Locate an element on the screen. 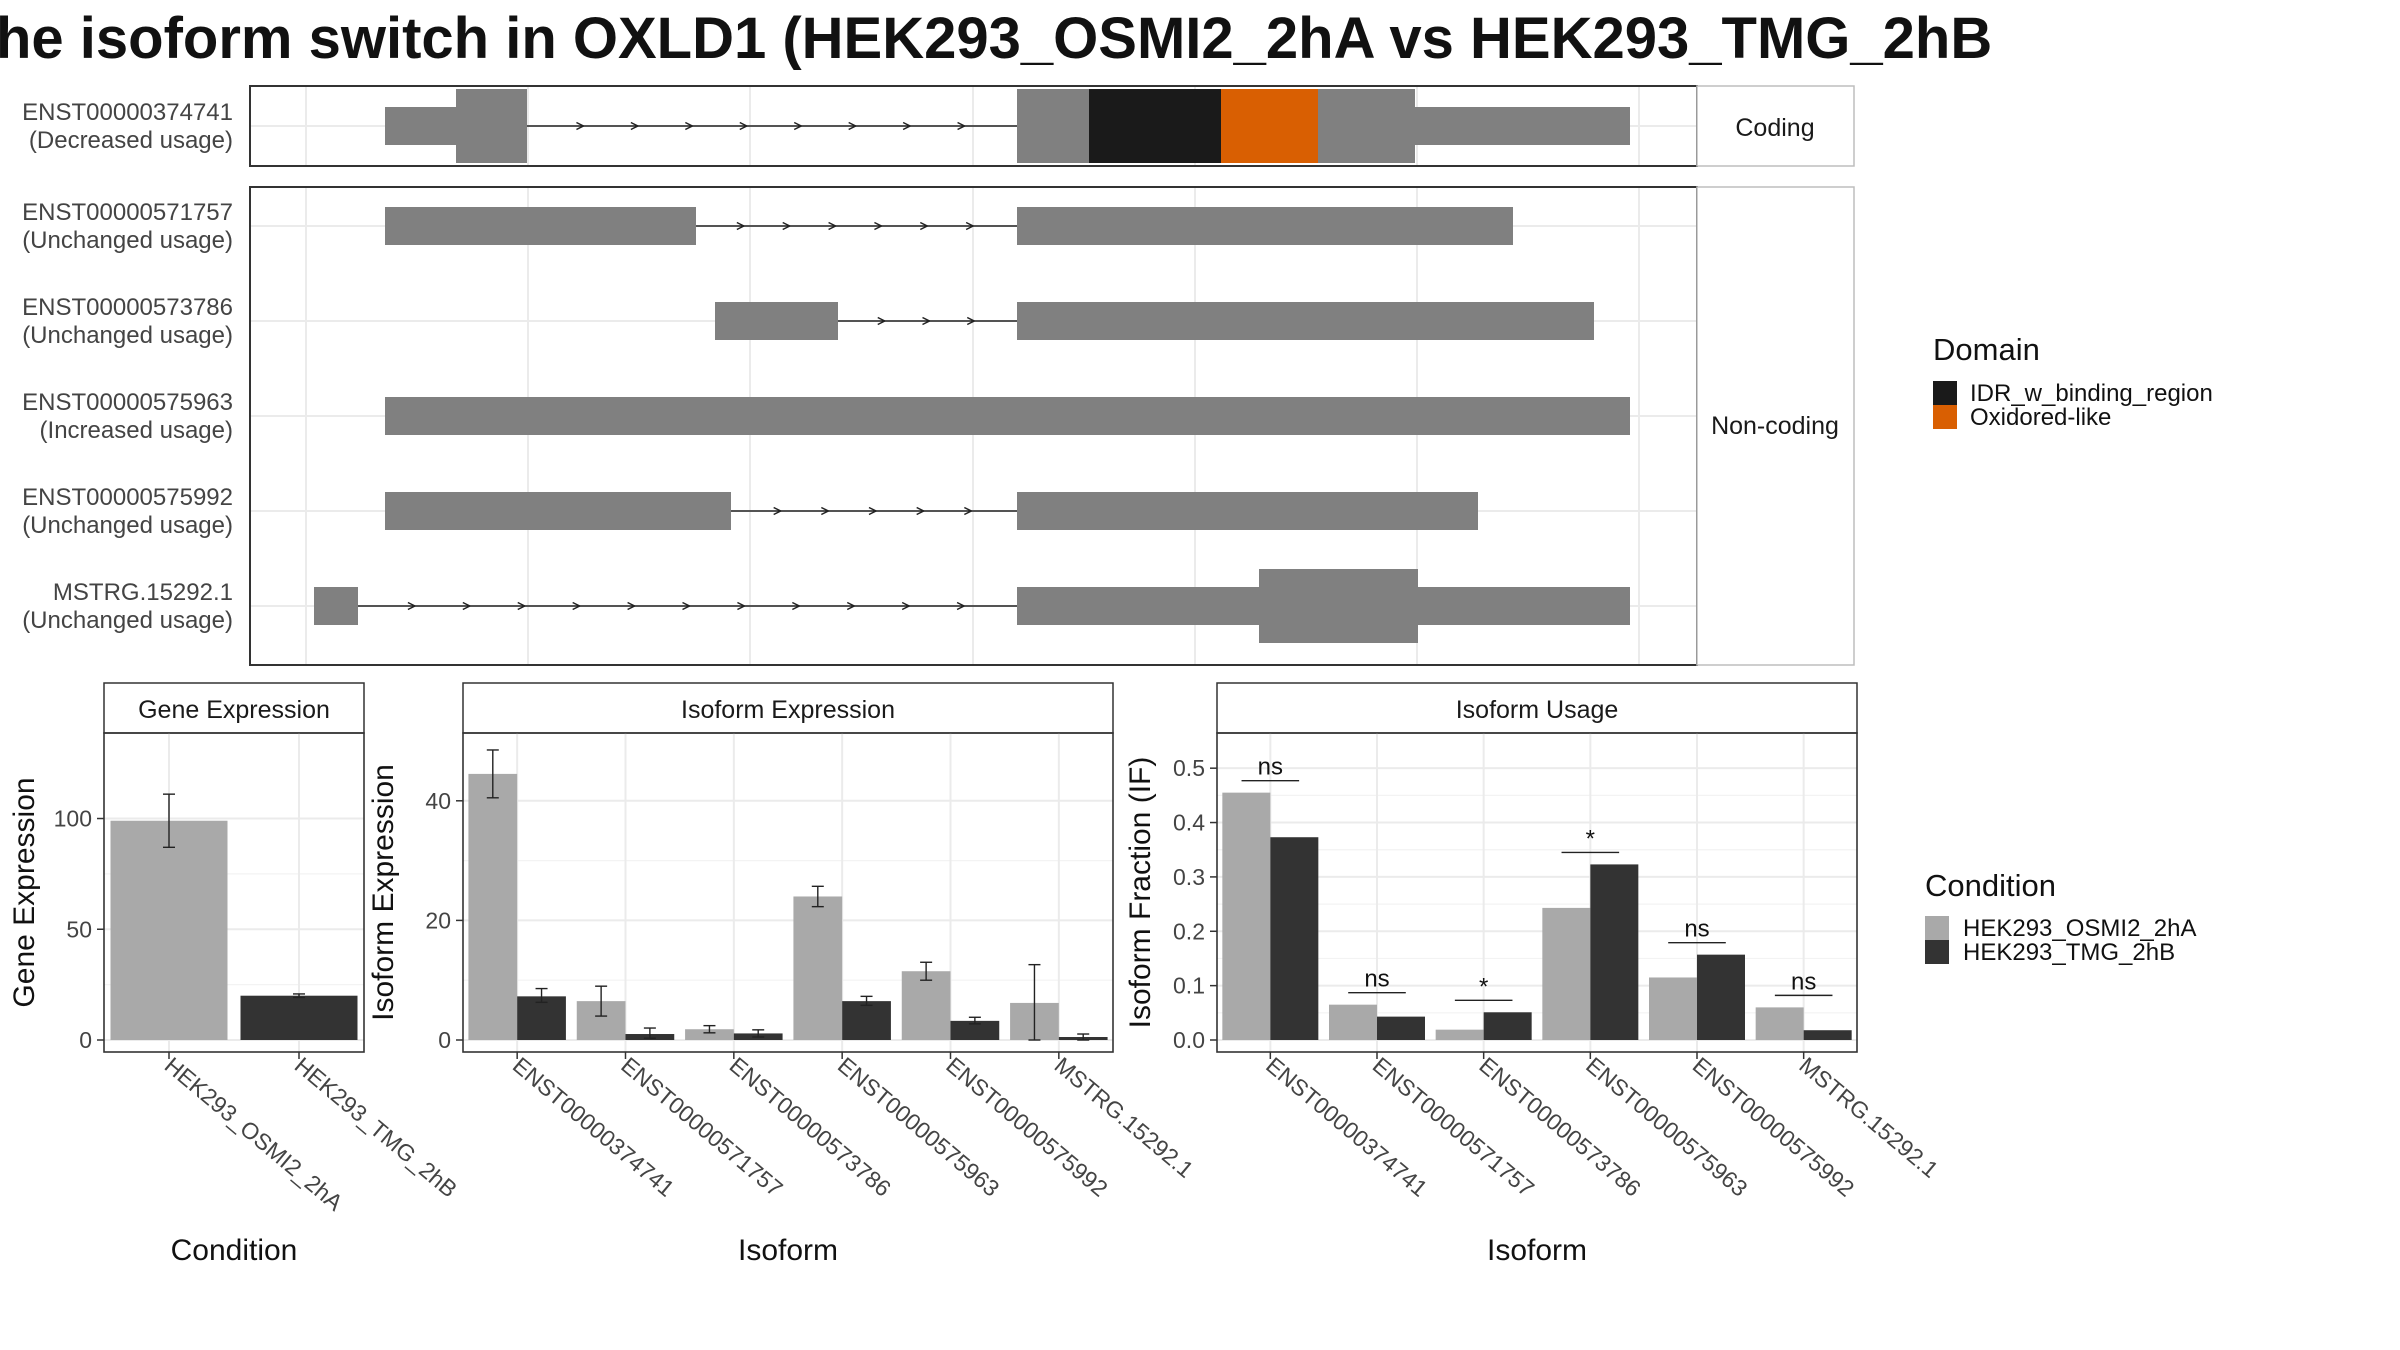 Image resolution: width=2400 pixels, height=1350 pixels. y-tick-label: 20 is located at coordinates (438, 920).